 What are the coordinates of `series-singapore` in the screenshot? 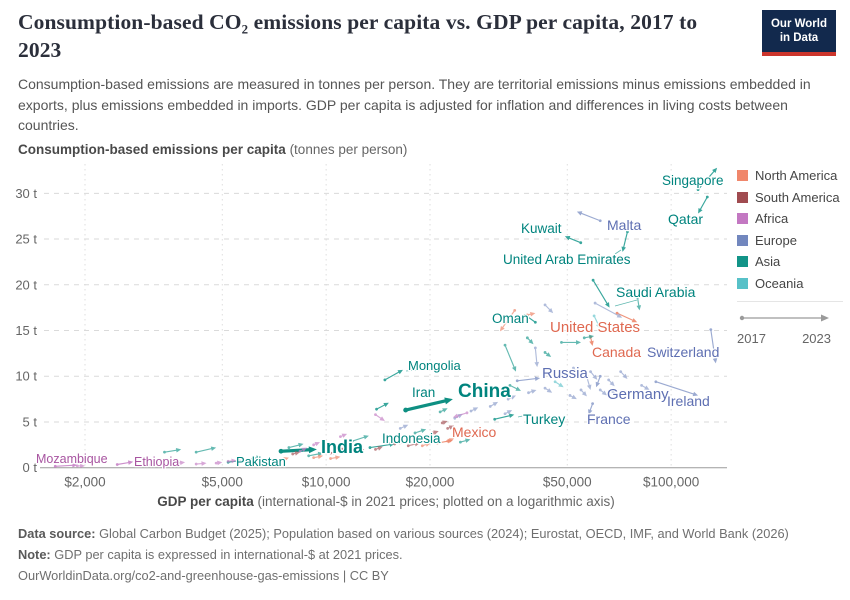 It's located at (707, 179).